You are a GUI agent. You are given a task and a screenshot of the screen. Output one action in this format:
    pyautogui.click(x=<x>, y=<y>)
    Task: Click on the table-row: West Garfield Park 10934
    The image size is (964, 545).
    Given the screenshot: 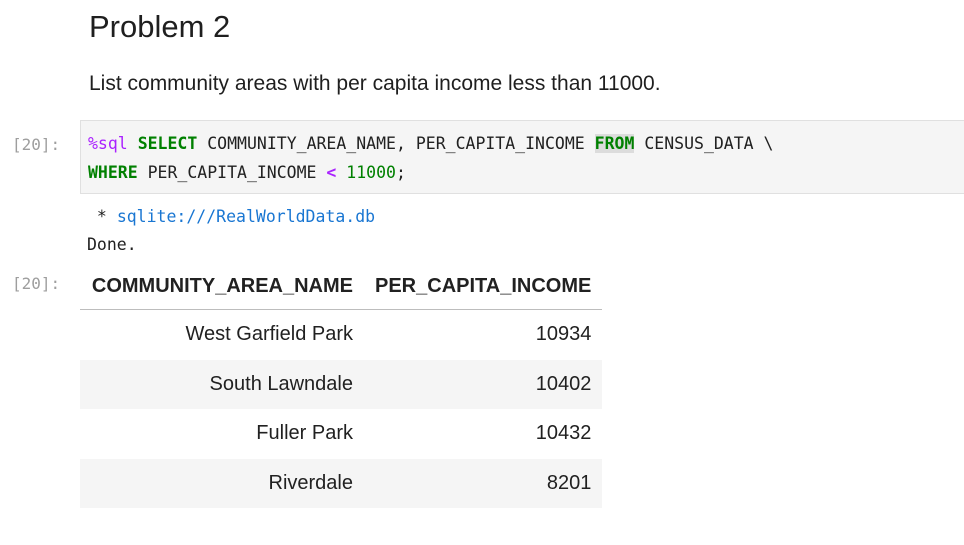 What is the action you would take?
    pyautogui.click(x=341, y=335)
    